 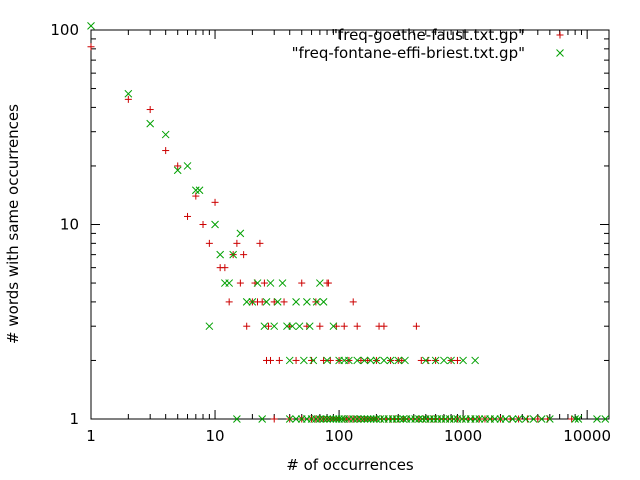 I want to click on y-tick-label: 100, so click(x=64, y=30).